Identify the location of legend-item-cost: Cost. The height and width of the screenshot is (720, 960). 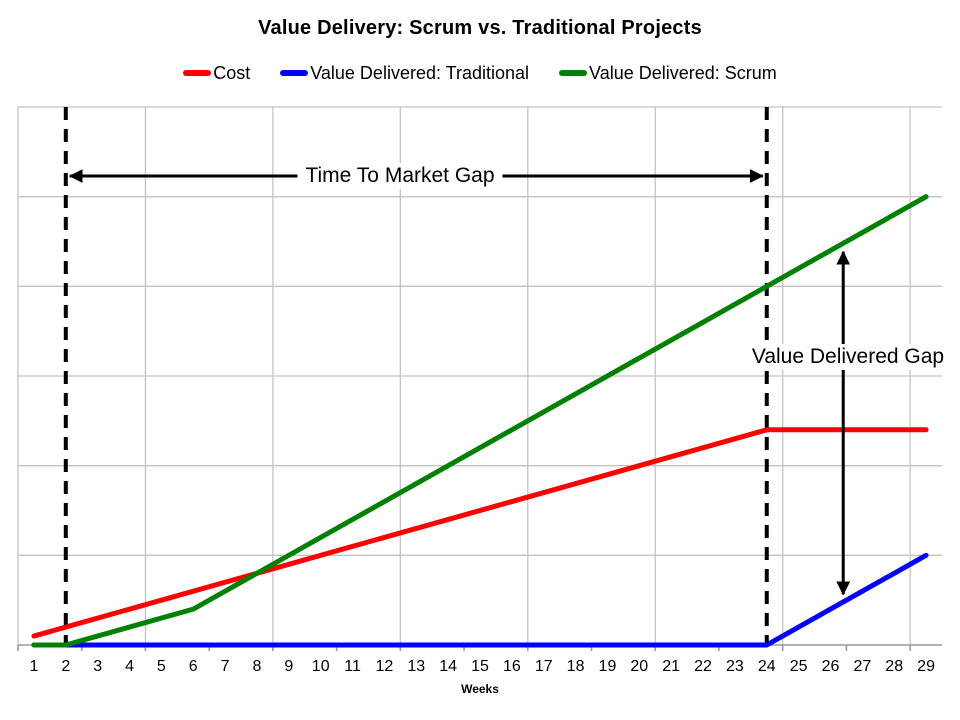
(216, 73).